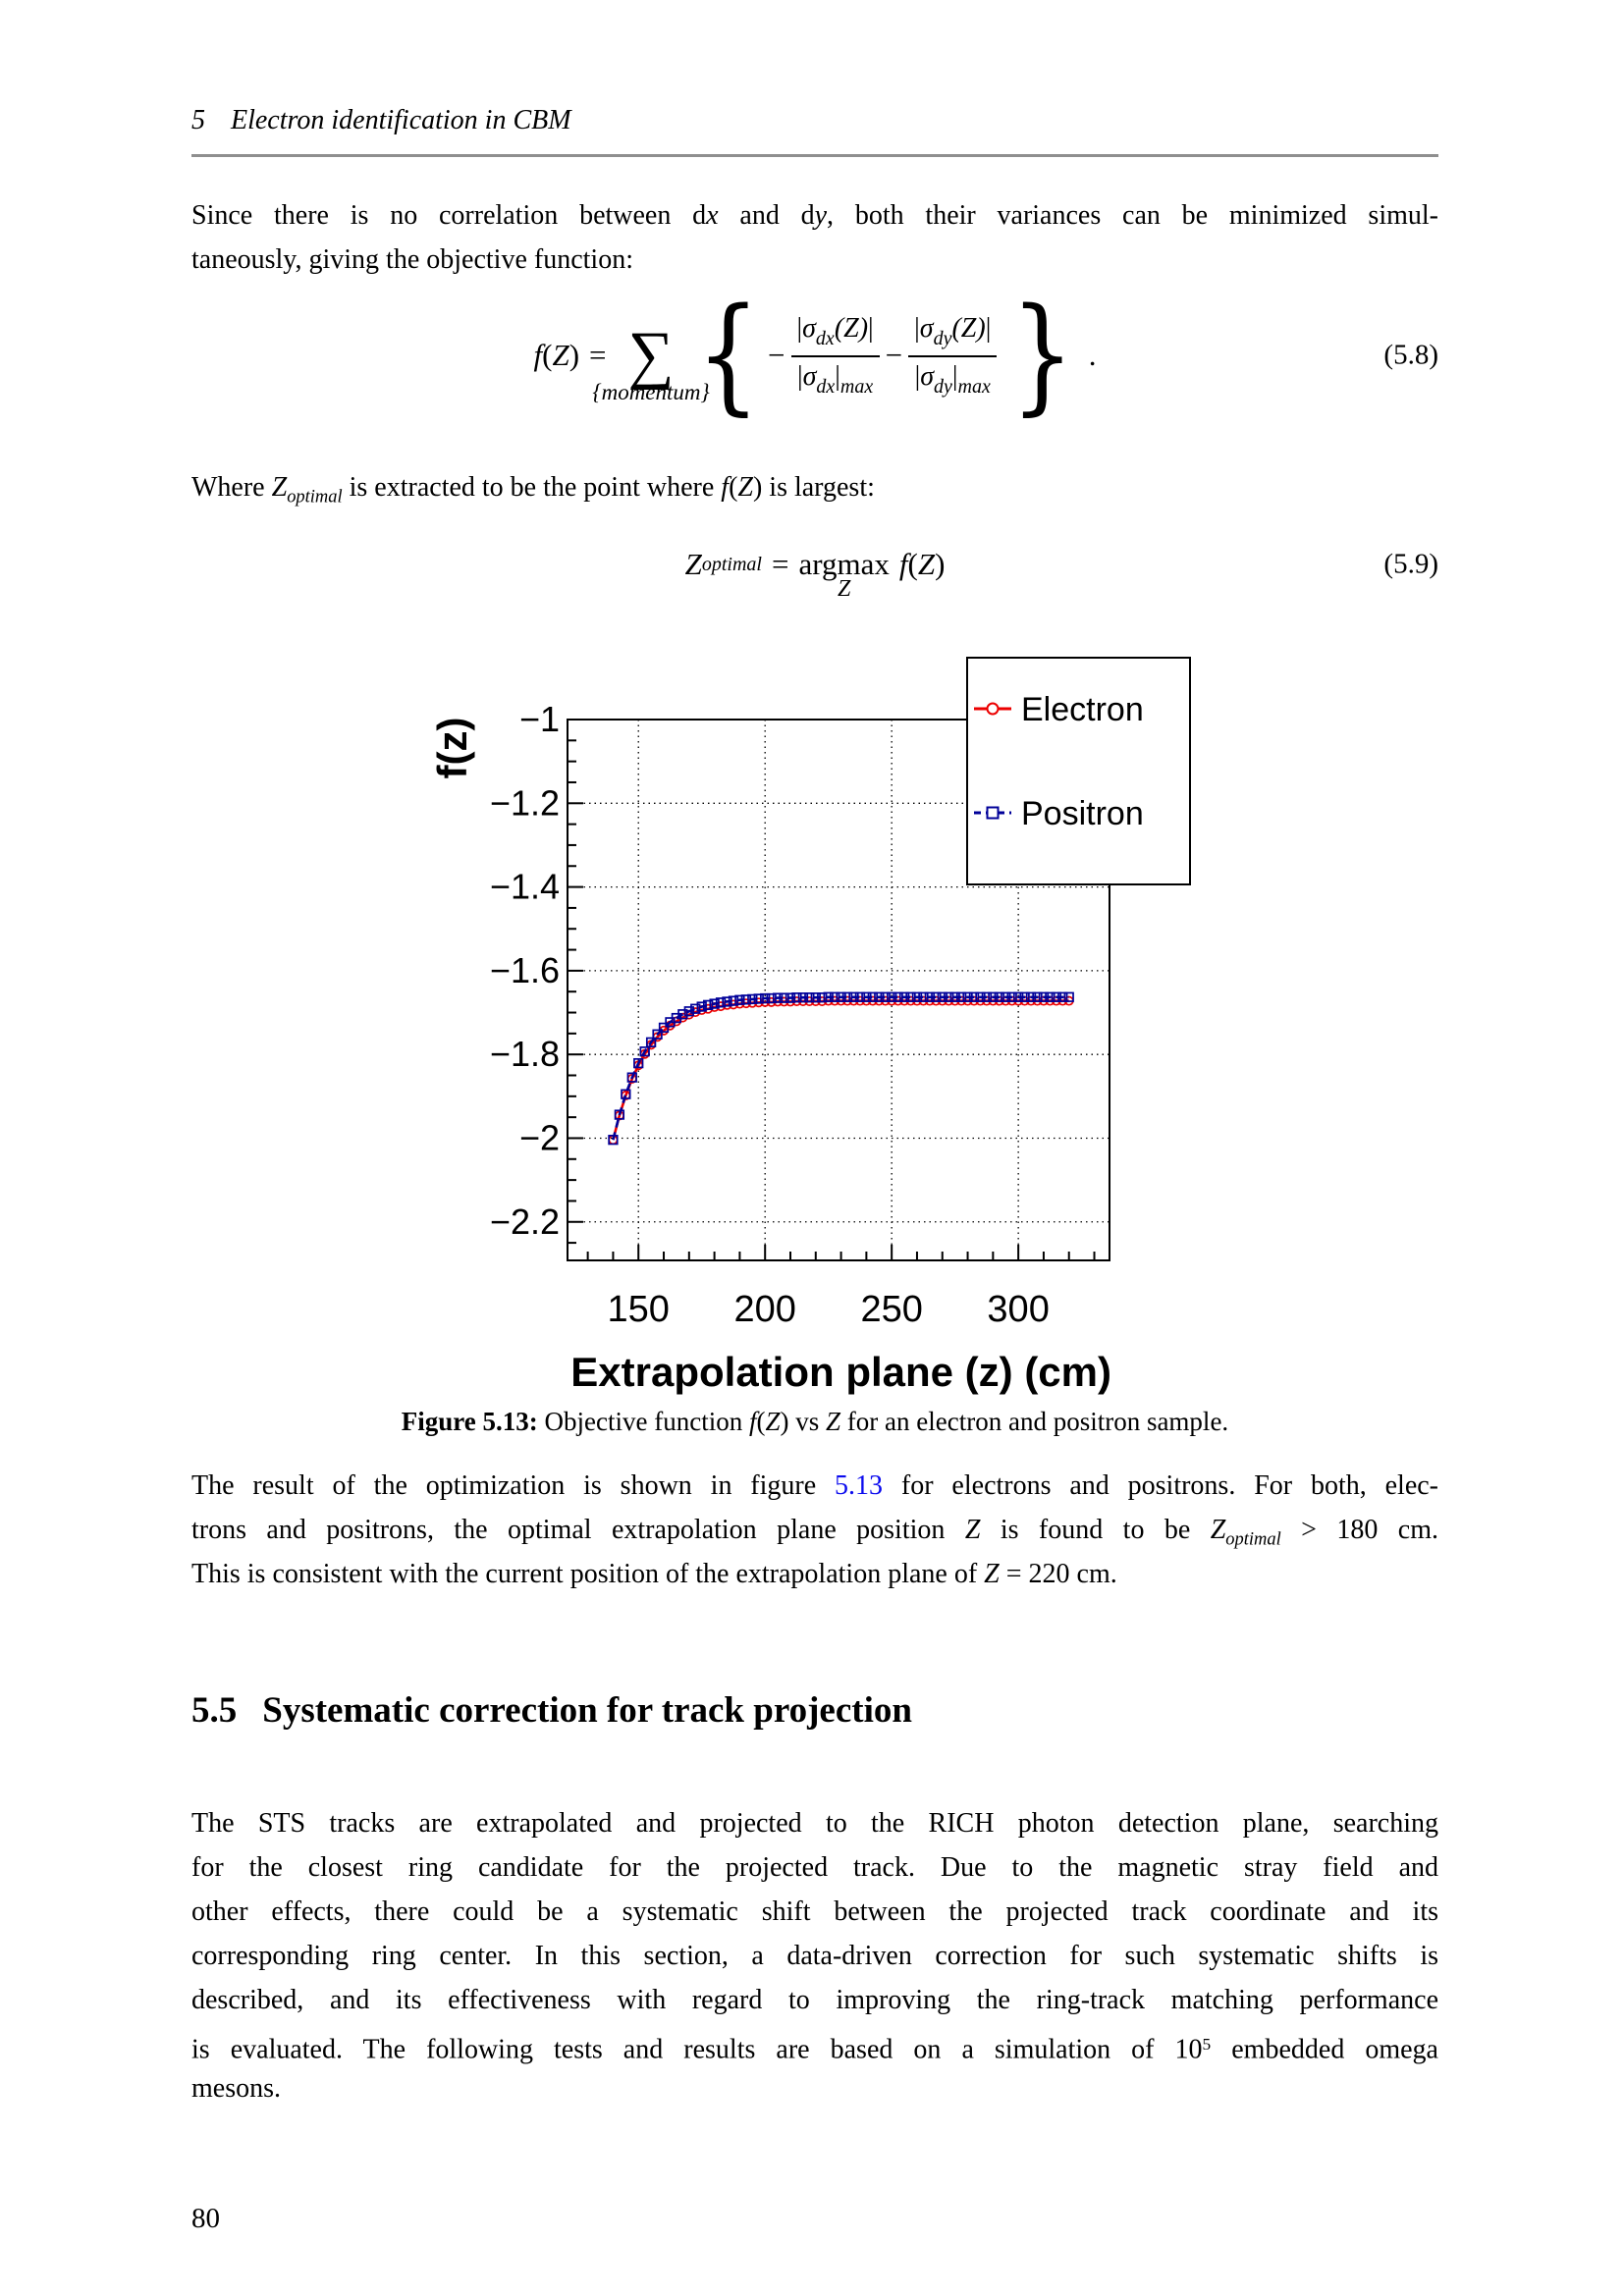  I want to click on chart-legend: Electron Positron, so click(1078, 771).